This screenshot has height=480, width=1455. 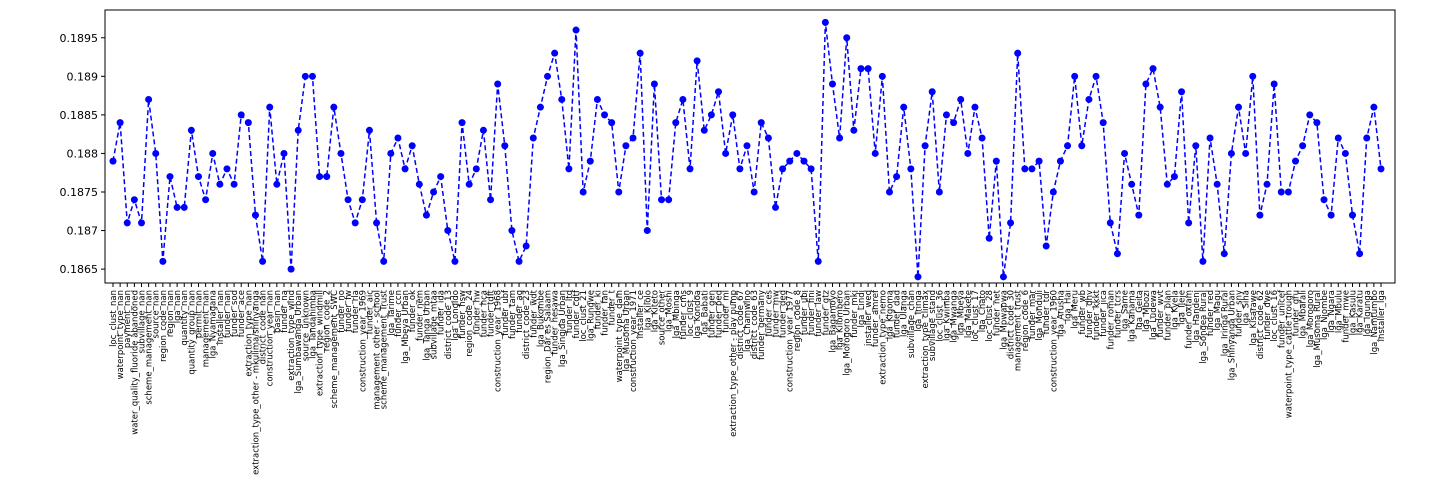 I want to click on x-tick-label: lga_Kwimba, so click(x=947, y=315).